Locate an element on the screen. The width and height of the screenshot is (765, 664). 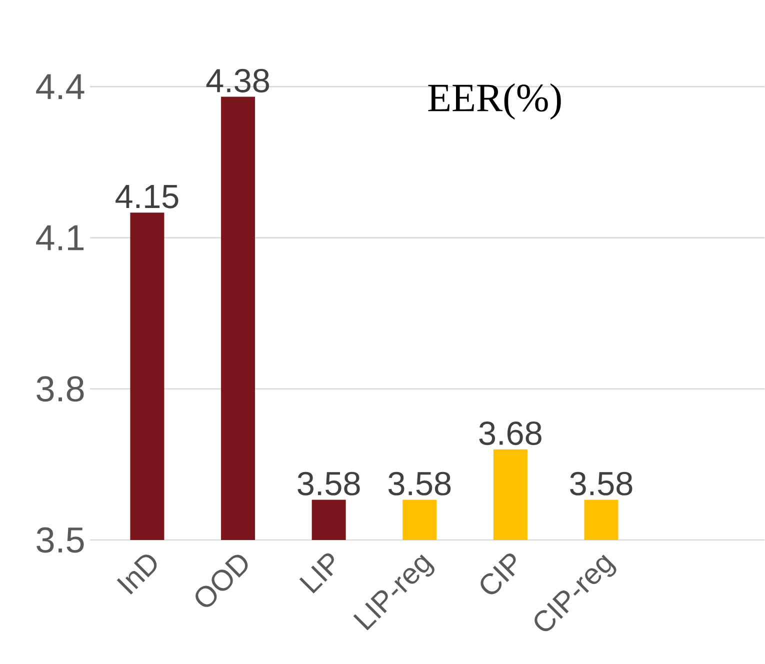
data-label: 3.68 is located at coordinates (510, 433).